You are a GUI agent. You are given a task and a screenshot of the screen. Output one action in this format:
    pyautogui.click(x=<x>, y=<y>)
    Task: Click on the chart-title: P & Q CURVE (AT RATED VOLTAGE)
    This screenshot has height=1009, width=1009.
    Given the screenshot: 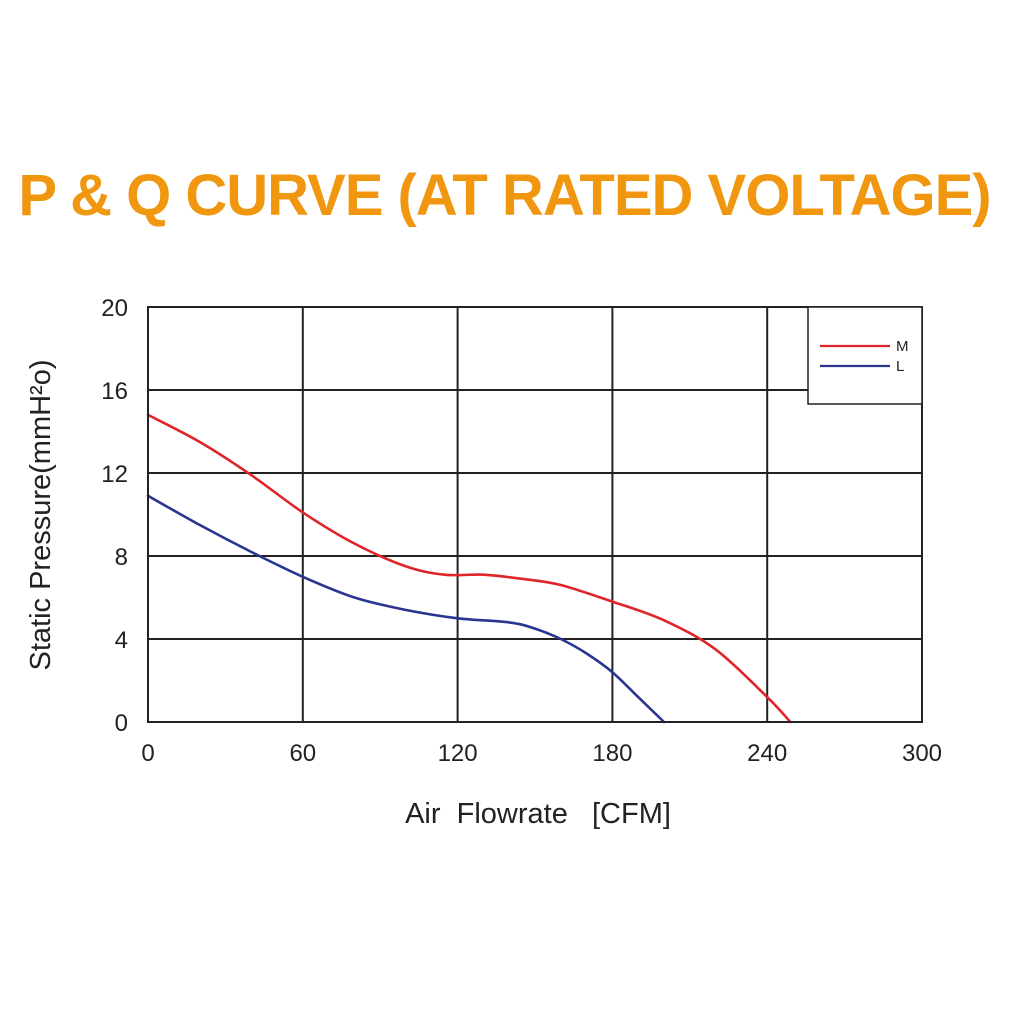 What is the action you would take?
    pyautogui.click(x=504, y=195)
    